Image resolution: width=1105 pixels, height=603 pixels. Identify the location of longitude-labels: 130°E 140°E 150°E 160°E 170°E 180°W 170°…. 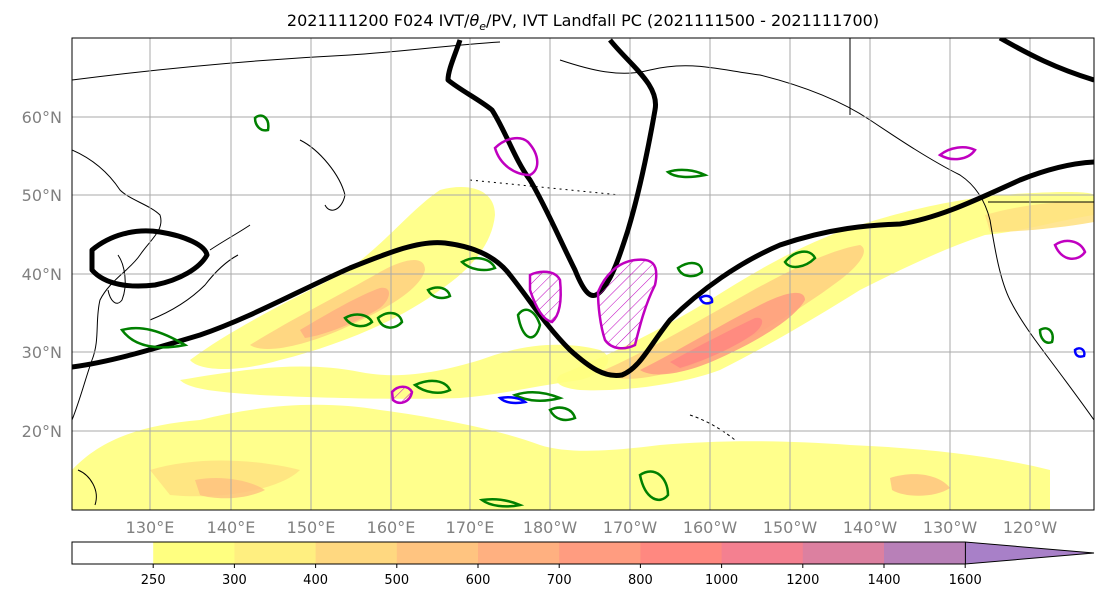
(592, 527).